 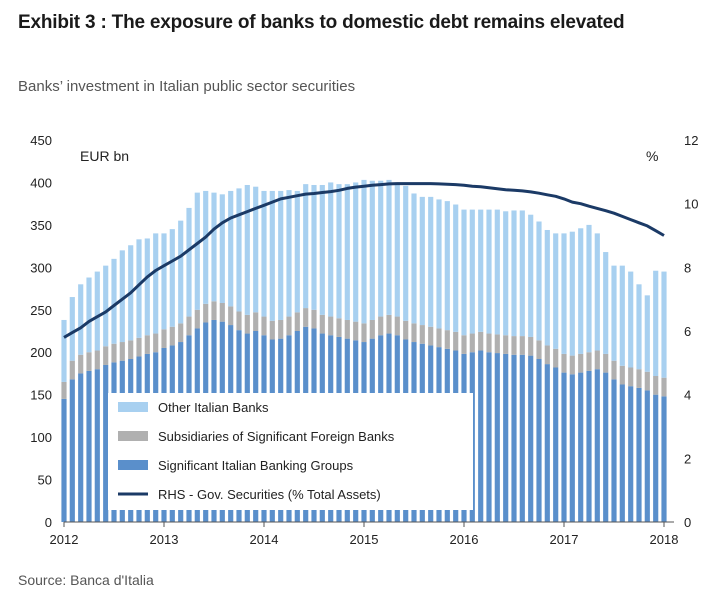 What do you see at coordinates (564, 539) in the screenshot?
I see `x-tick-label: 2017` at bounding box center [564, 539].